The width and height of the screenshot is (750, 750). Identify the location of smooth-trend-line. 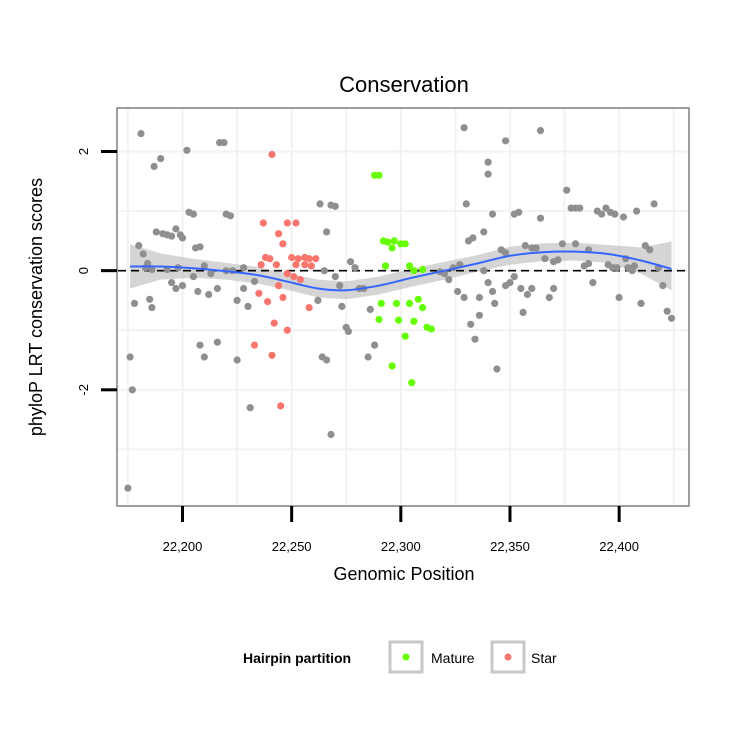
(401, 271).